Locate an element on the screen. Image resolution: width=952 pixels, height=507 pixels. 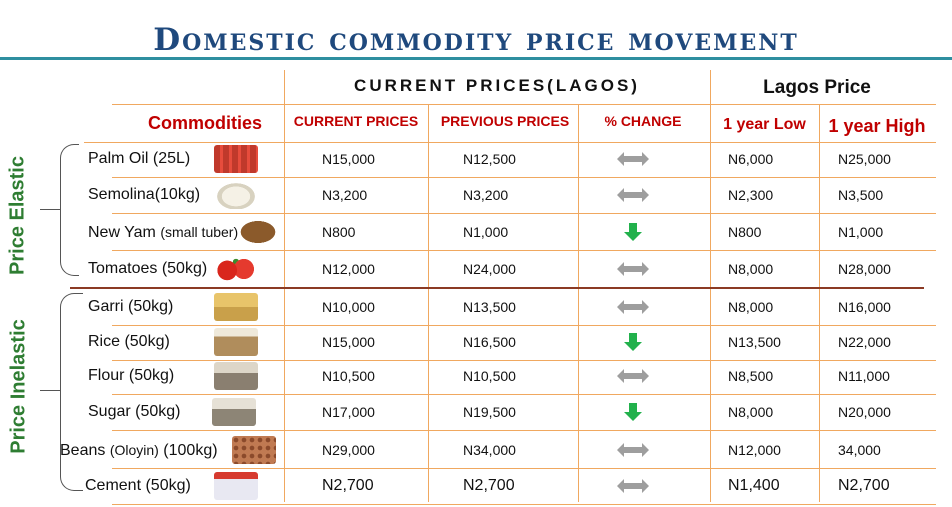
previous-price-cell: N19,500 is located at coordinates (489, 412).